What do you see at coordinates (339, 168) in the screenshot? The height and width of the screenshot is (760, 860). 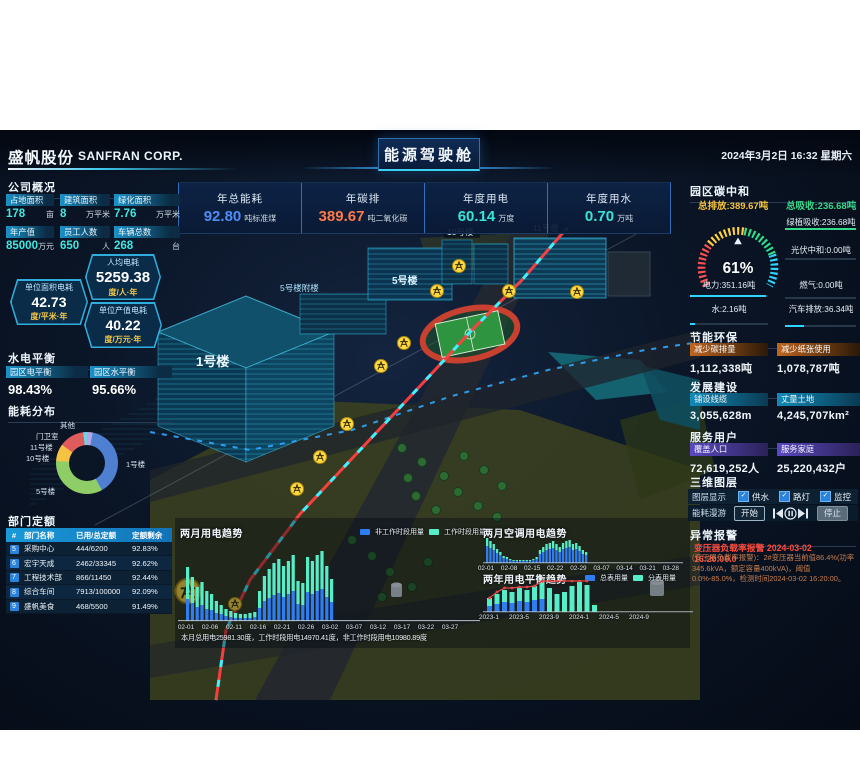 I see `title-flank-left` at bounding box center [339, 168].